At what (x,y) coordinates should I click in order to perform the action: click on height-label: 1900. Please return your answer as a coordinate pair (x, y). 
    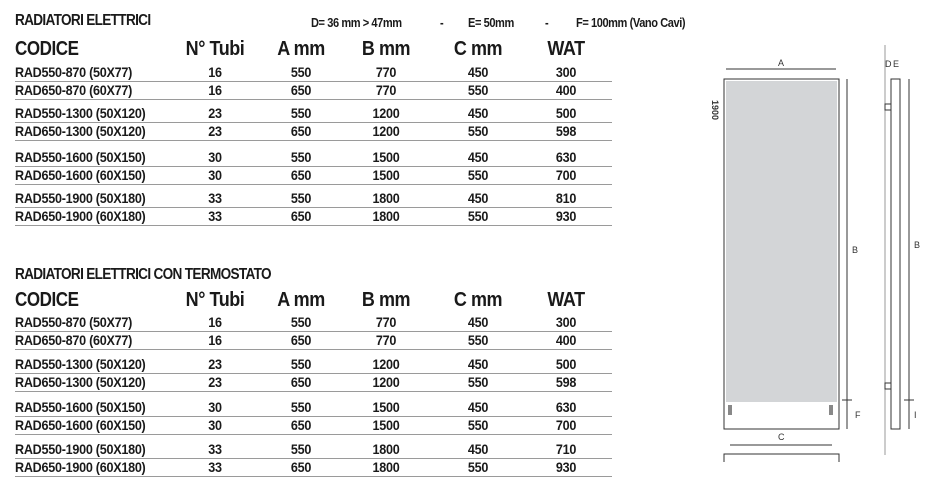
    Looking at the image, I should click on (715, 110).